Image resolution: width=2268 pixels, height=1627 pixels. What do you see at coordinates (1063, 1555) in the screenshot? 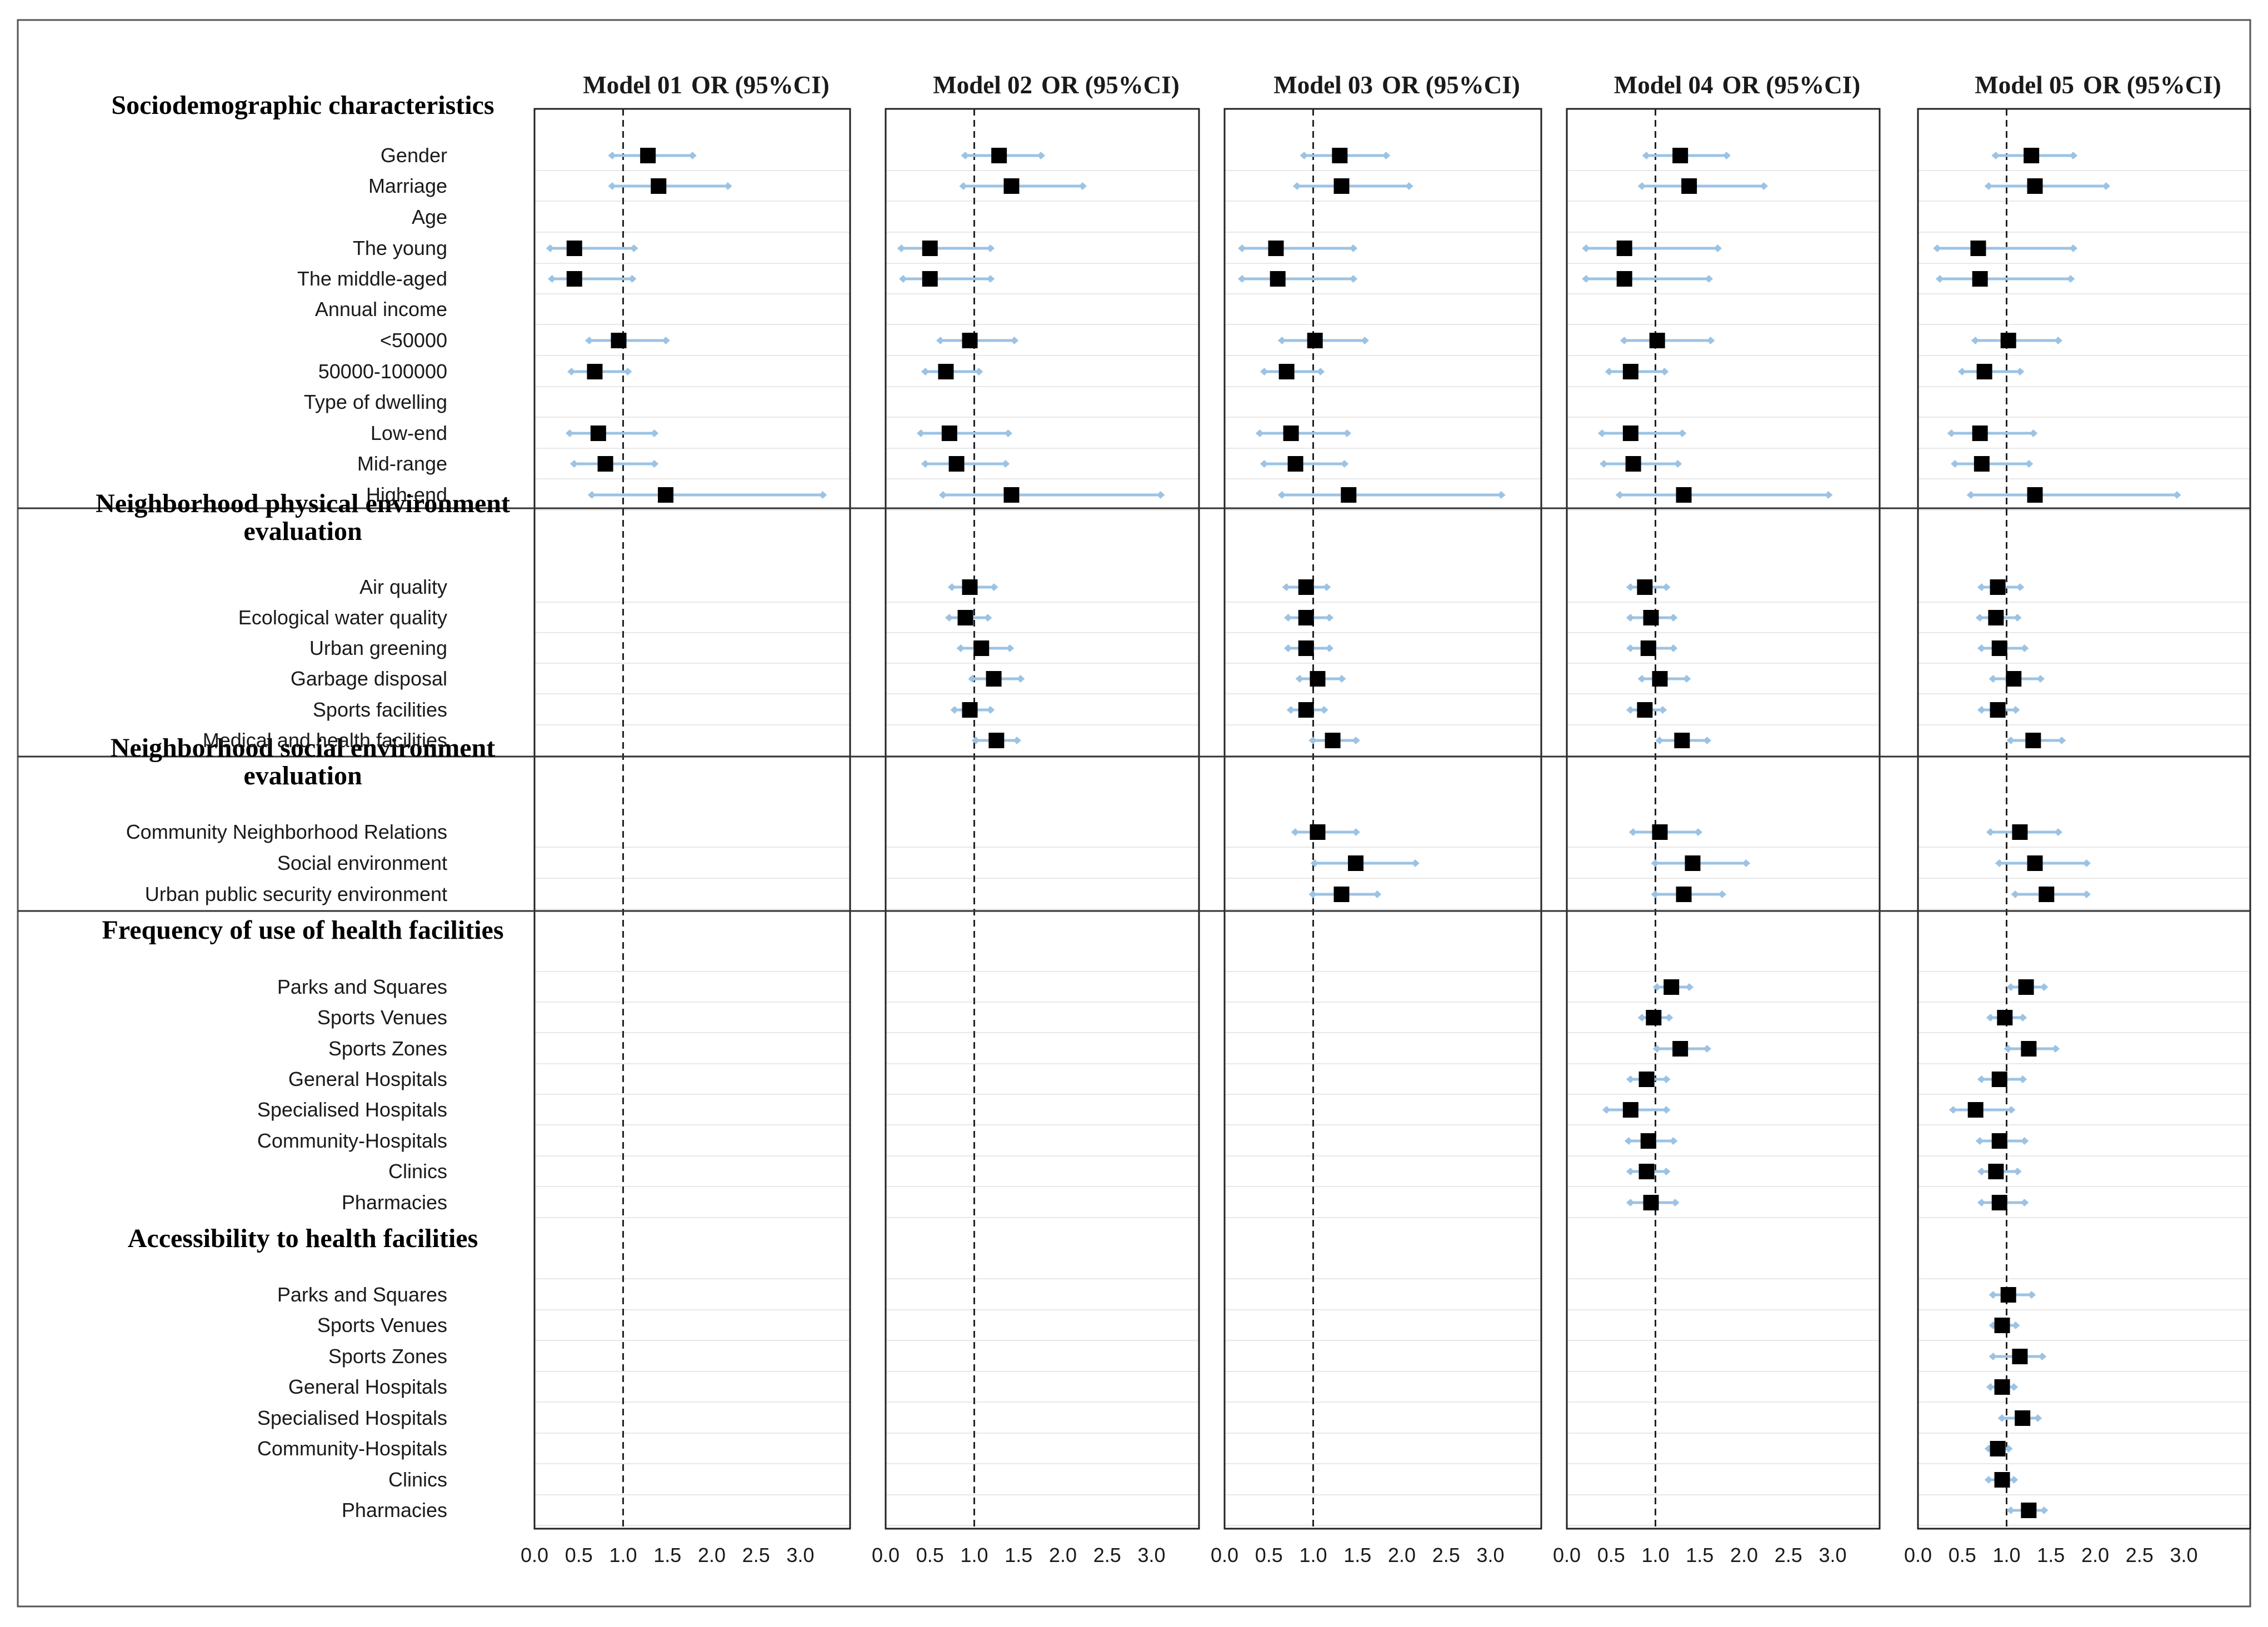
I see `x-tick-label: 2.0` at bounding box center [1063, 1555].